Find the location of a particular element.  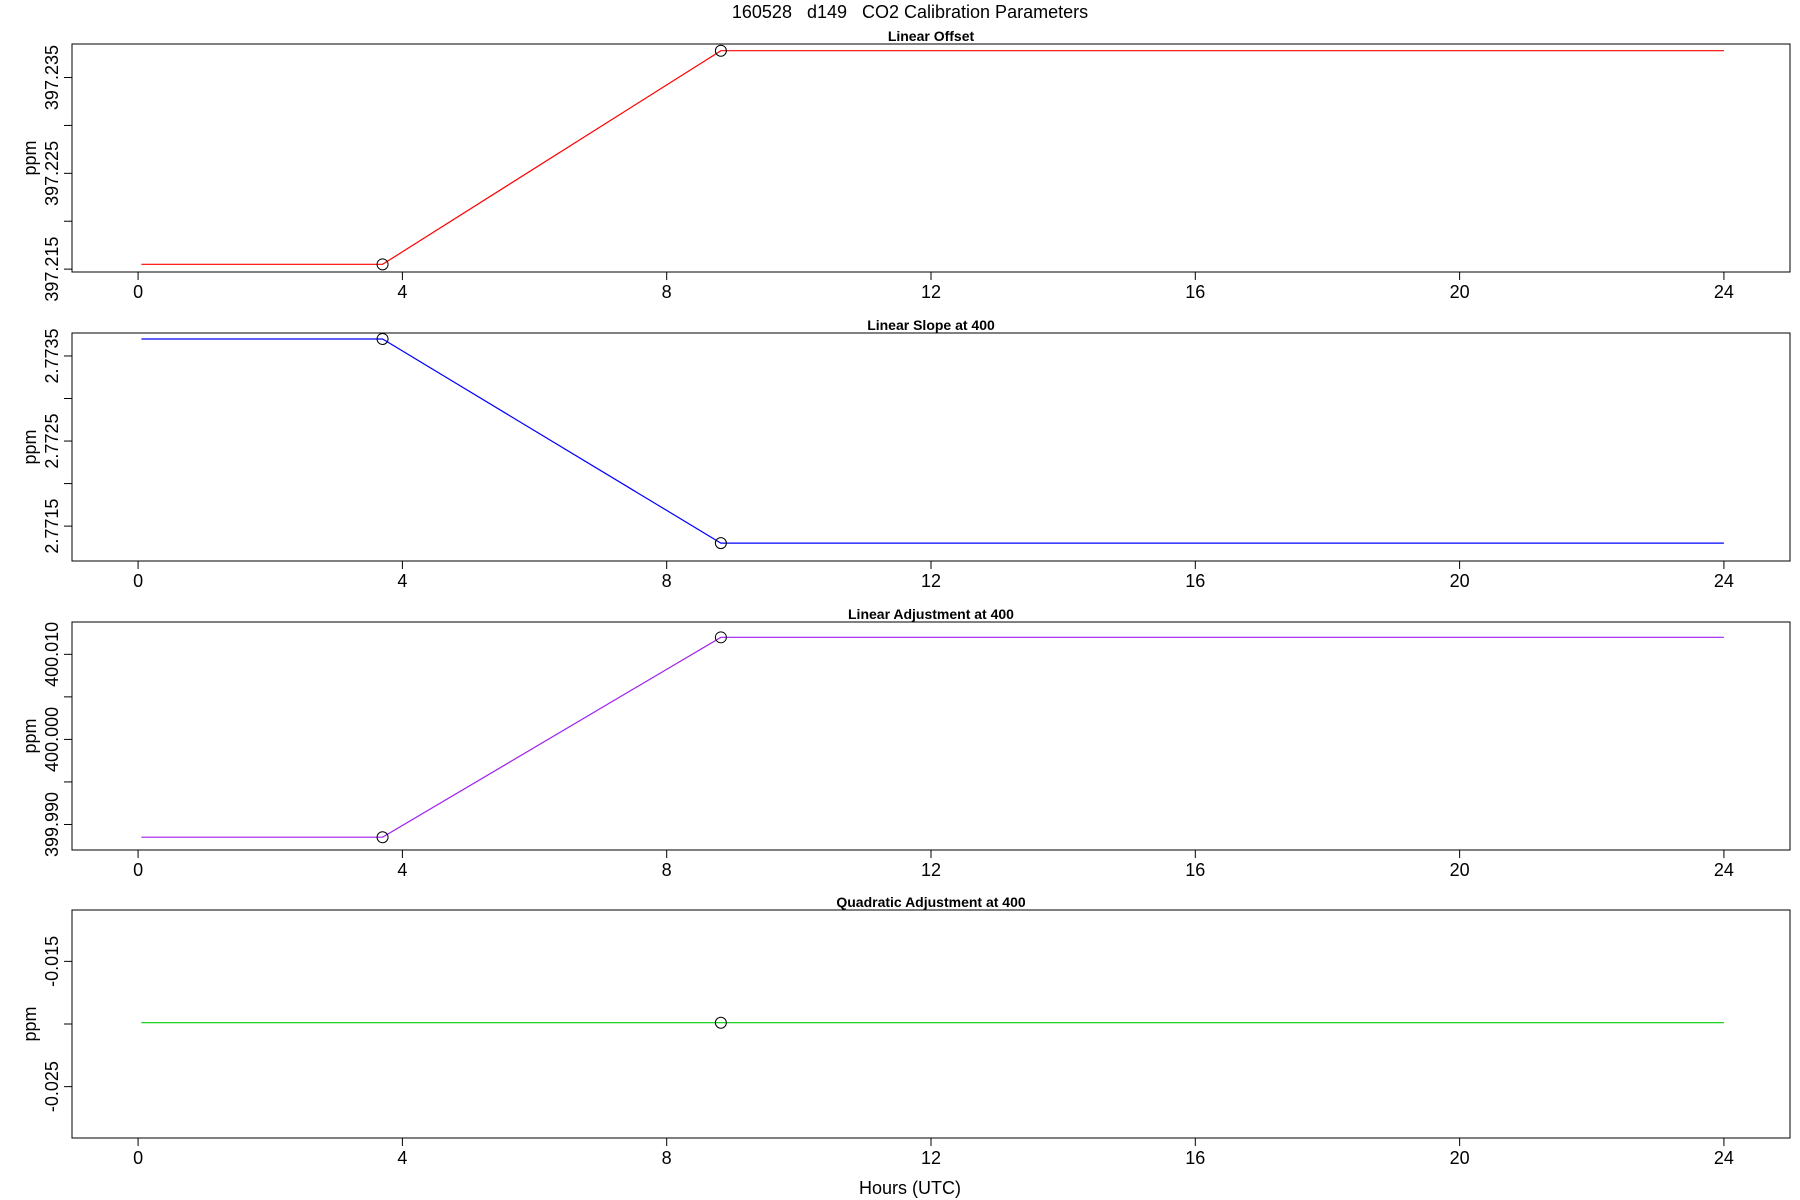

y-tick-label: 397.215 is located at coordinates (52, 269).